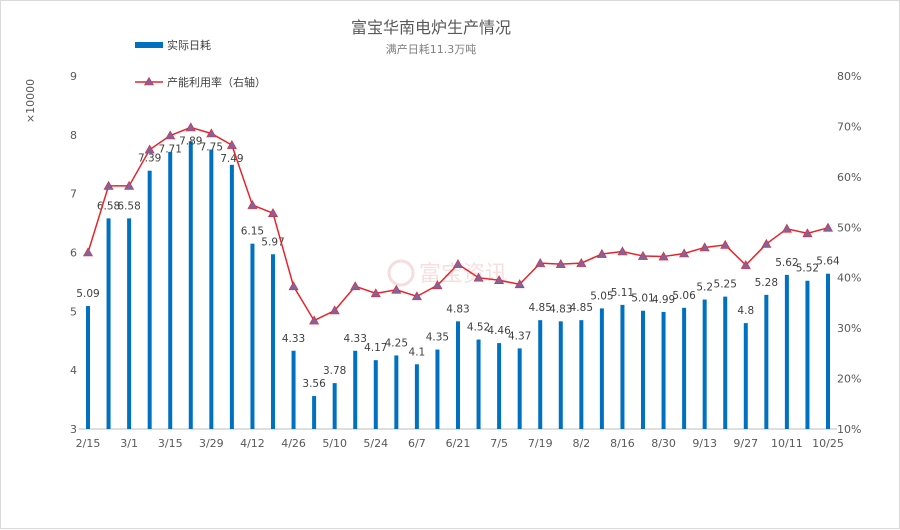 Image resolution: width=900 pixels, height=530 pixels. I want to click on line-point-7/5, so click(499, 280).